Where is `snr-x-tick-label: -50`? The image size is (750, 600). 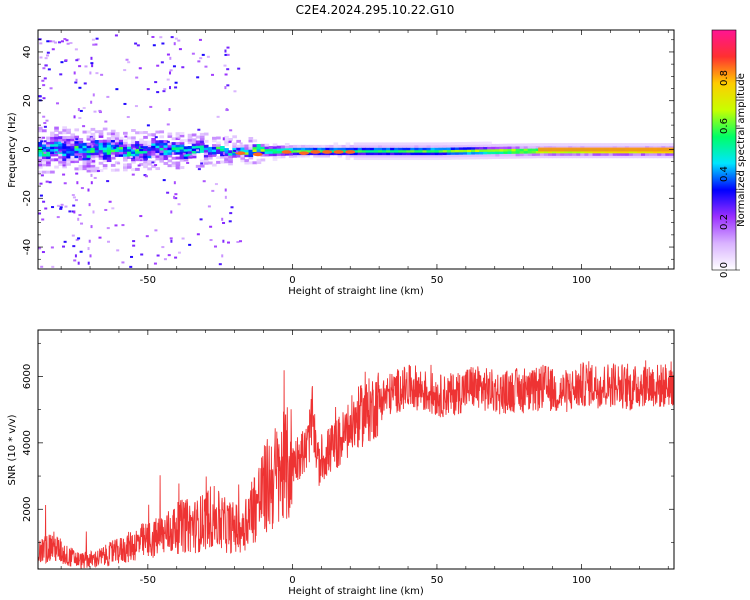 snr-x-tick-label: -50 is located at coordinates (148, 580).